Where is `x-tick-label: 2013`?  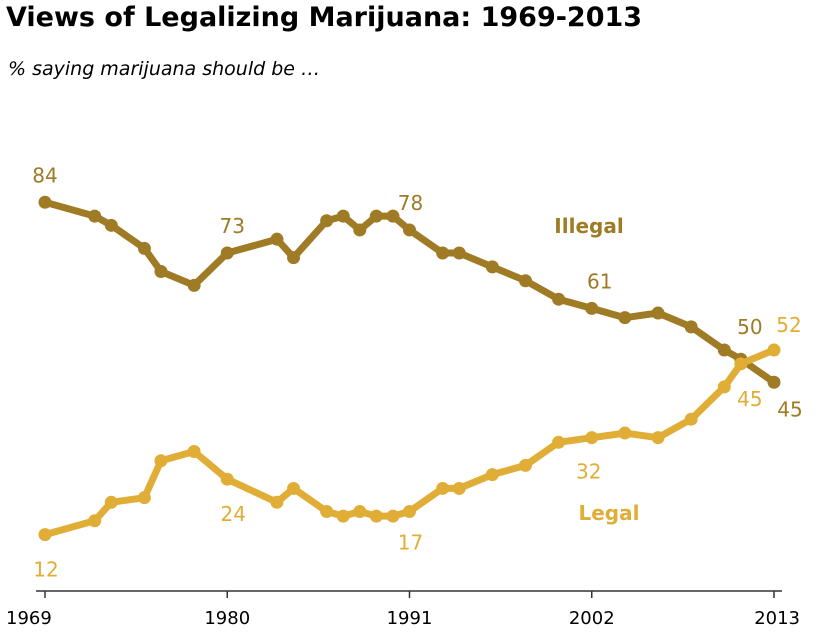
x-tick-label: 2013 is located at coordinates (777, 618).